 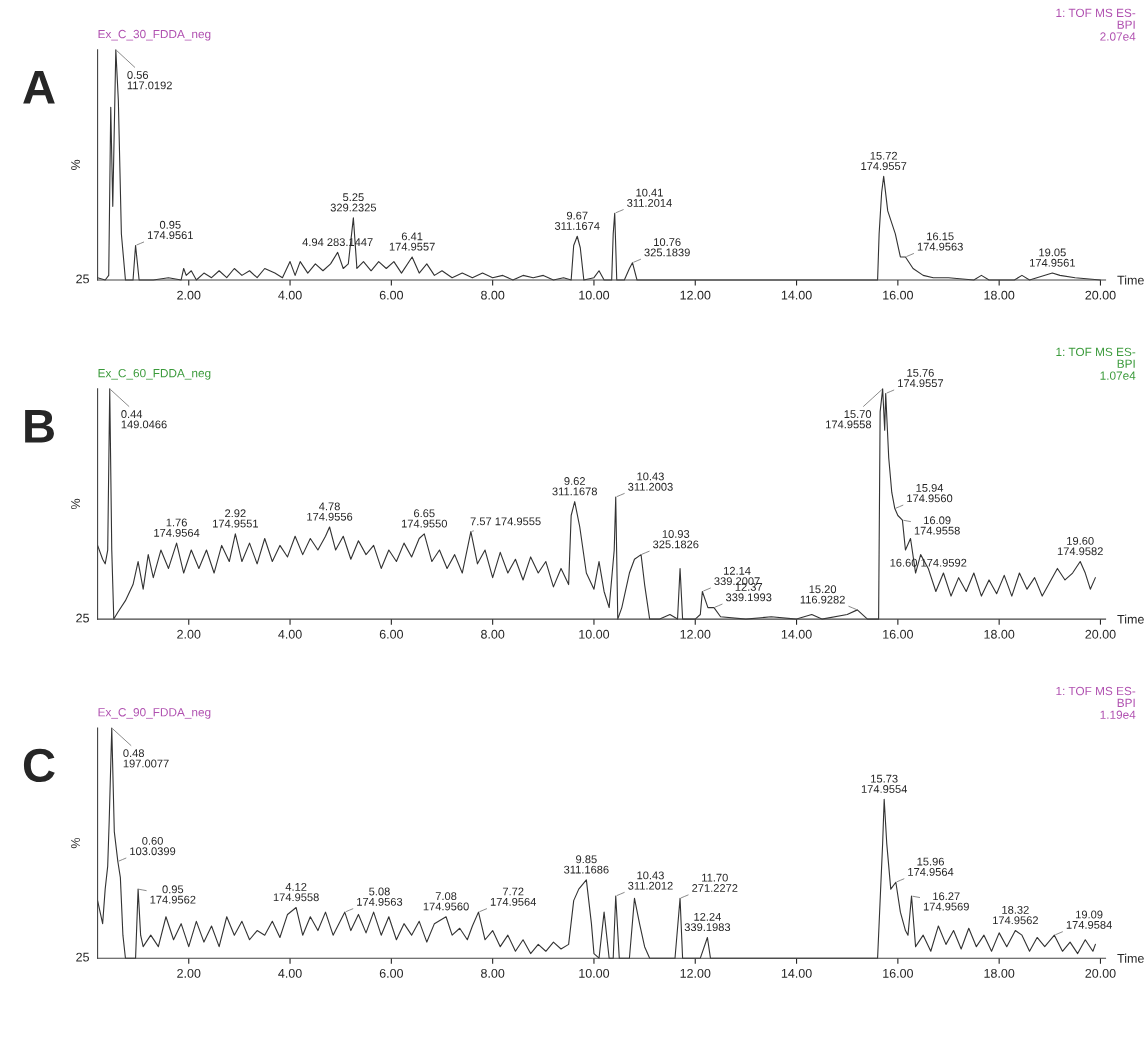 What do you see at coordinates (1096, 363) in the screenshot?
I see `chart-subtitle: 1: TOF MS ES- BPI 1.07e4` at bounding box center [1096, 363].